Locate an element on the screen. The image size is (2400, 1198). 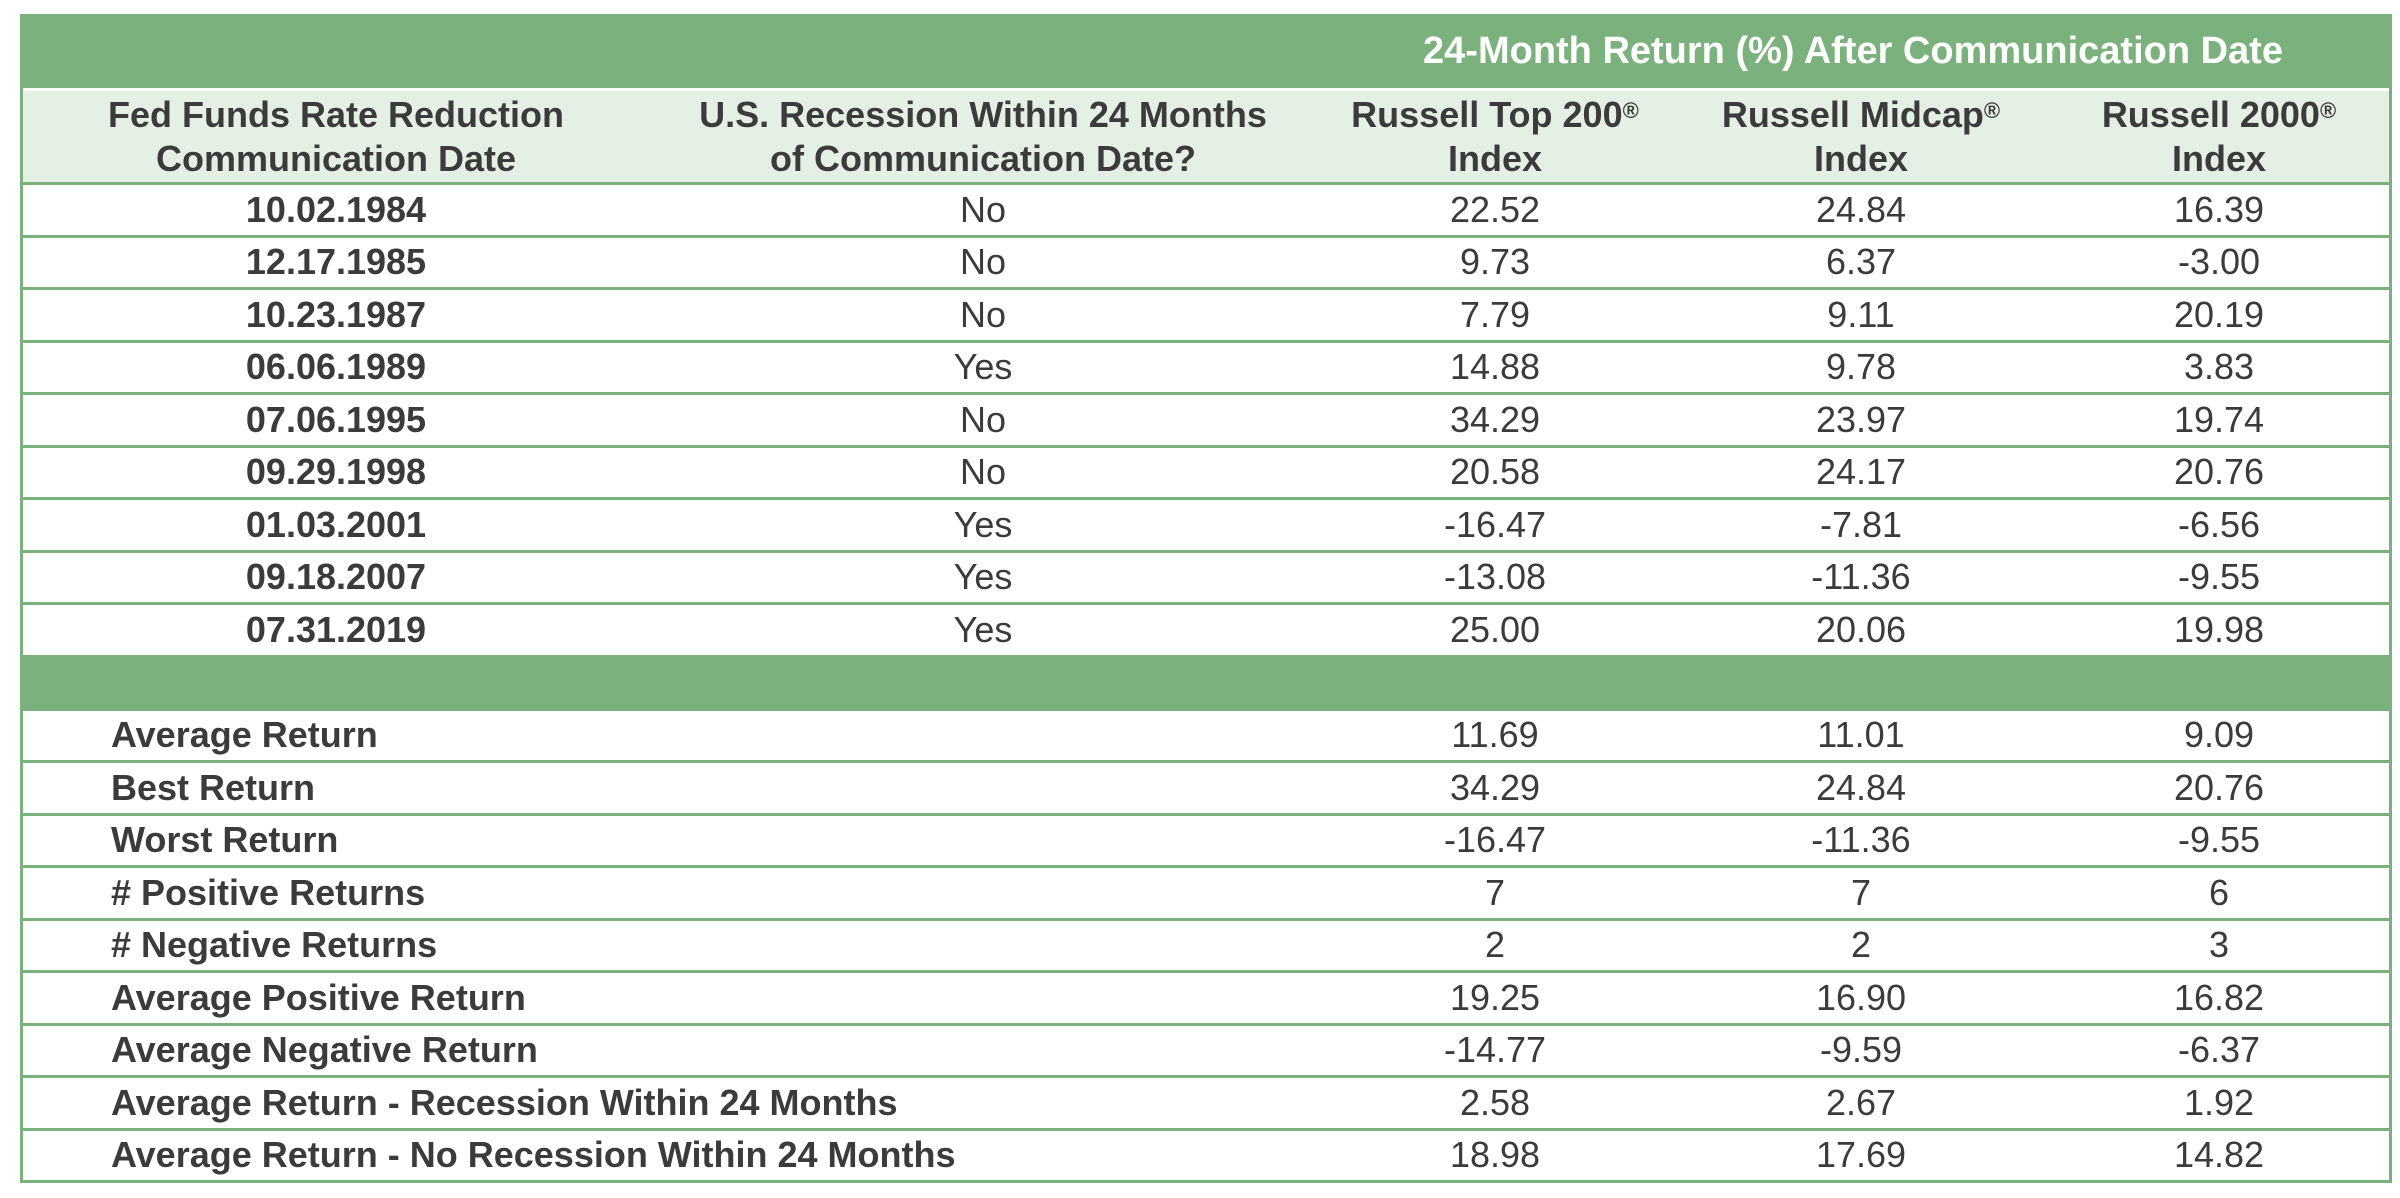
midcap-cell: -9.59 is located at coordinates (1861, 1050).